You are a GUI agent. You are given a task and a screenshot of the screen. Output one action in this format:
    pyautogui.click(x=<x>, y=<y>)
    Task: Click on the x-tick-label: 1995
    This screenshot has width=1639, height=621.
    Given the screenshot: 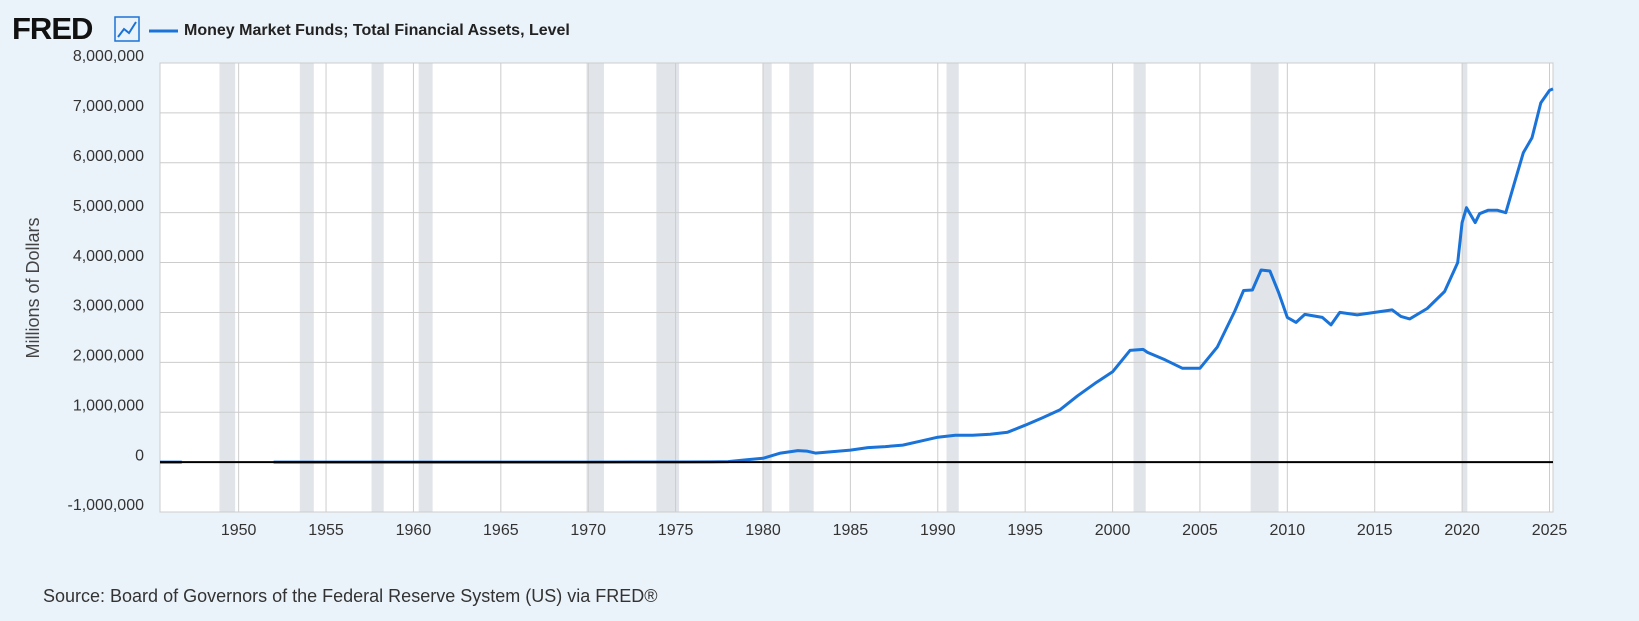 What is the action you would take?
    pyautogui.click(x=1025, y=530)
    